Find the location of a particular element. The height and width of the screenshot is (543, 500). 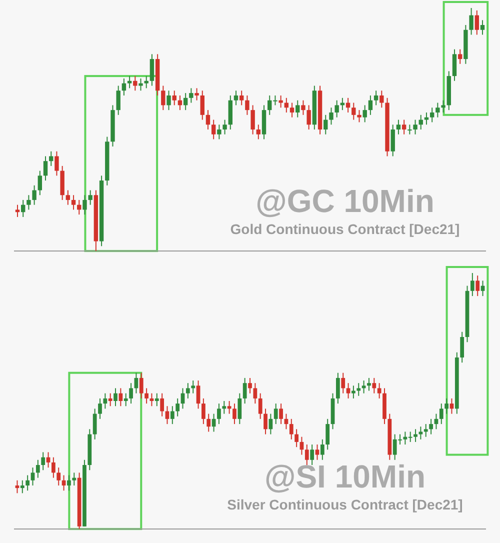

text: @SI 10Min is located at coordinates (345, 476).